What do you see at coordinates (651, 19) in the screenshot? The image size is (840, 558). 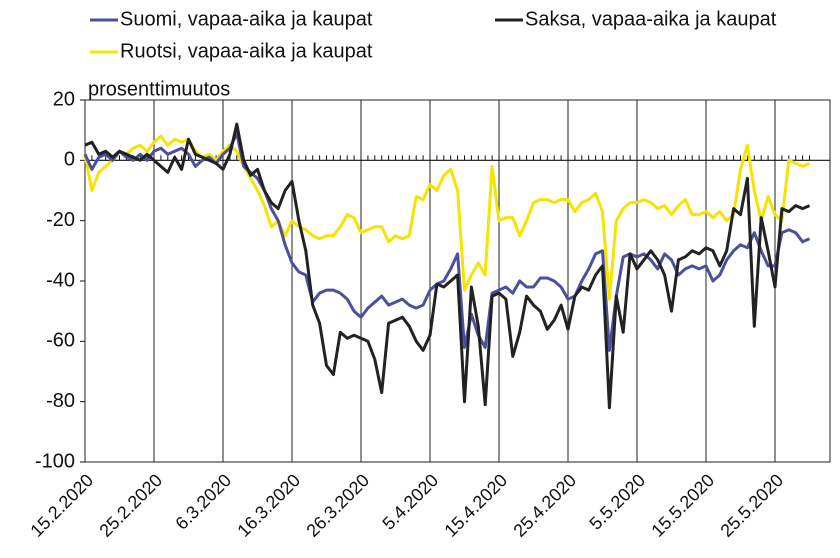 I see `legend-label: Saksa, vapaa-aika ja kaupat` at bounding box center [651, 19].